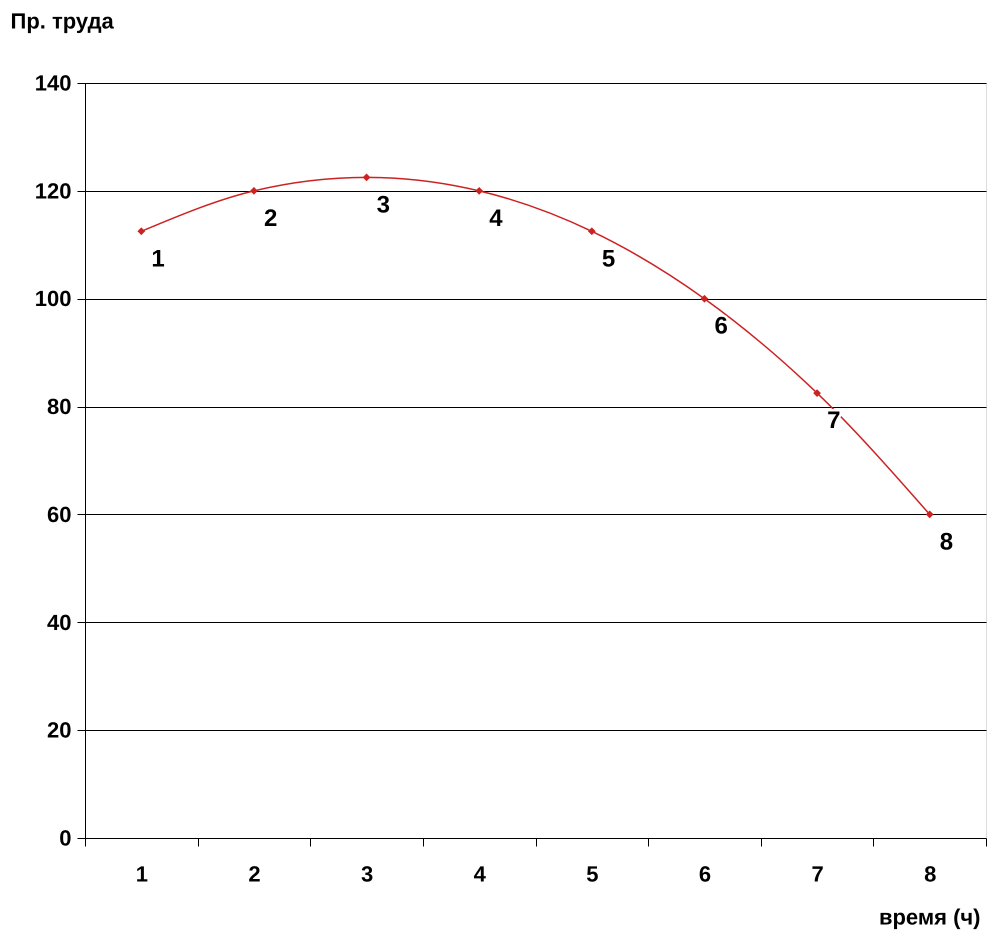 Image resolution: width=999 pixels, height=936 pixels. Describe the element at coordinates (158, 258) in the screenshot. I see `annotation: 1` at that location.